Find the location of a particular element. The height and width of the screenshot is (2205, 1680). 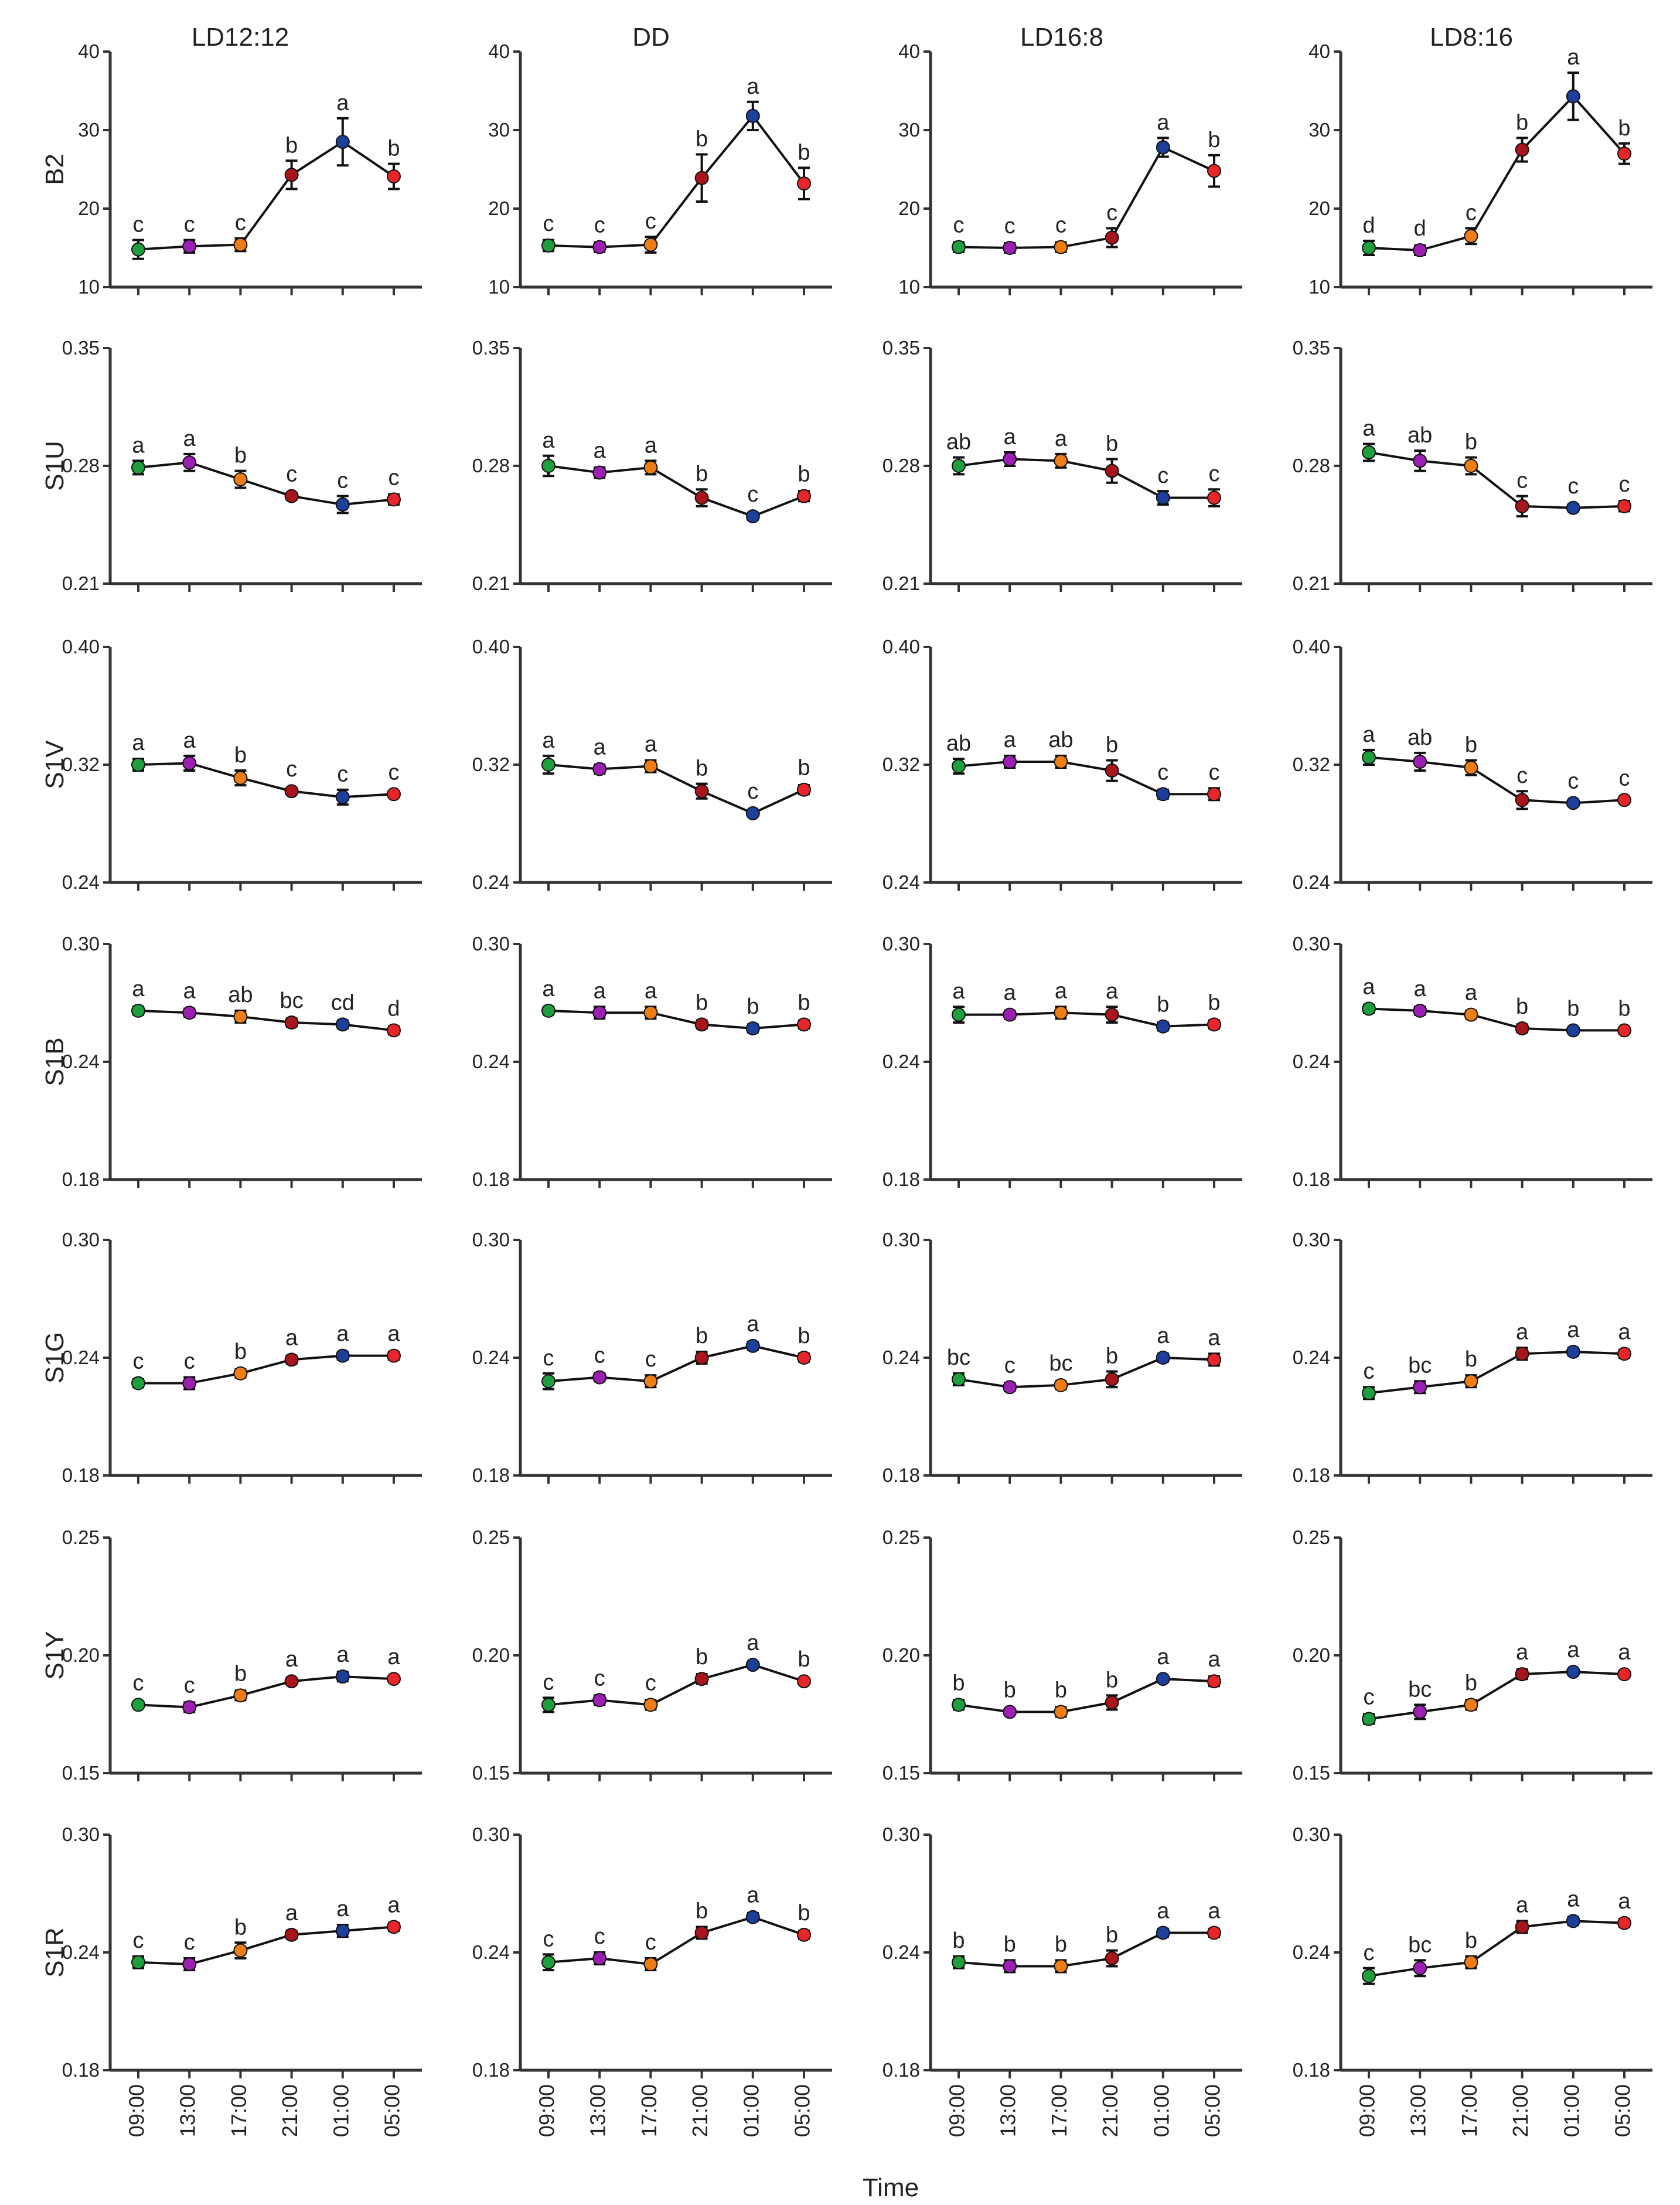

y-tick-label: 0.32 is located at coordinates (491, 764).